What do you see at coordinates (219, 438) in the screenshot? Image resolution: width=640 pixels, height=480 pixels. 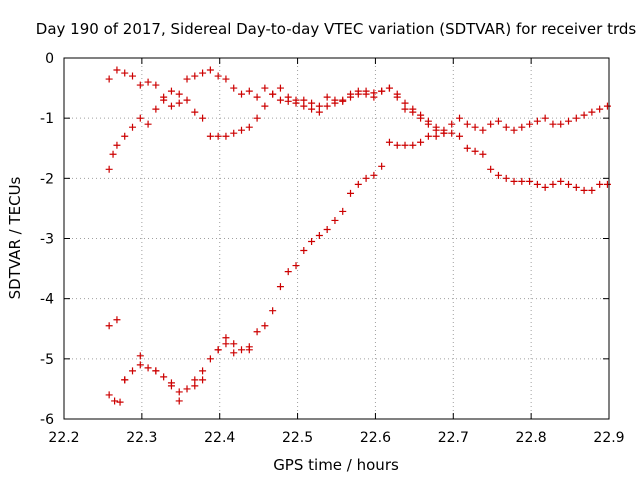 I see `x-tick-label: 22.4` at bounding box center [219, 438].